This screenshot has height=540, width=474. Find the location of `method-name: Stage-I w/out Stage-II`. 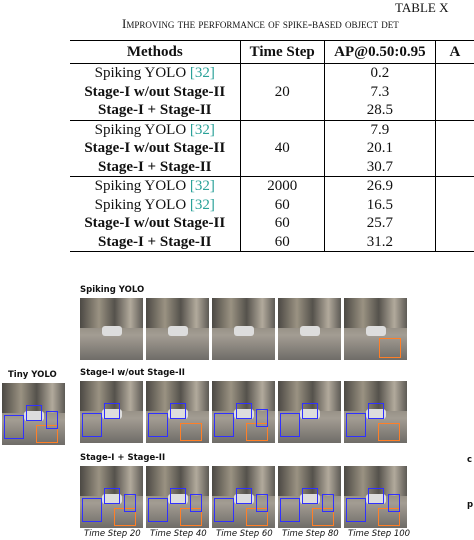

method-name: Stage-I w/out Stage-II is located at coordinates (155, 223).